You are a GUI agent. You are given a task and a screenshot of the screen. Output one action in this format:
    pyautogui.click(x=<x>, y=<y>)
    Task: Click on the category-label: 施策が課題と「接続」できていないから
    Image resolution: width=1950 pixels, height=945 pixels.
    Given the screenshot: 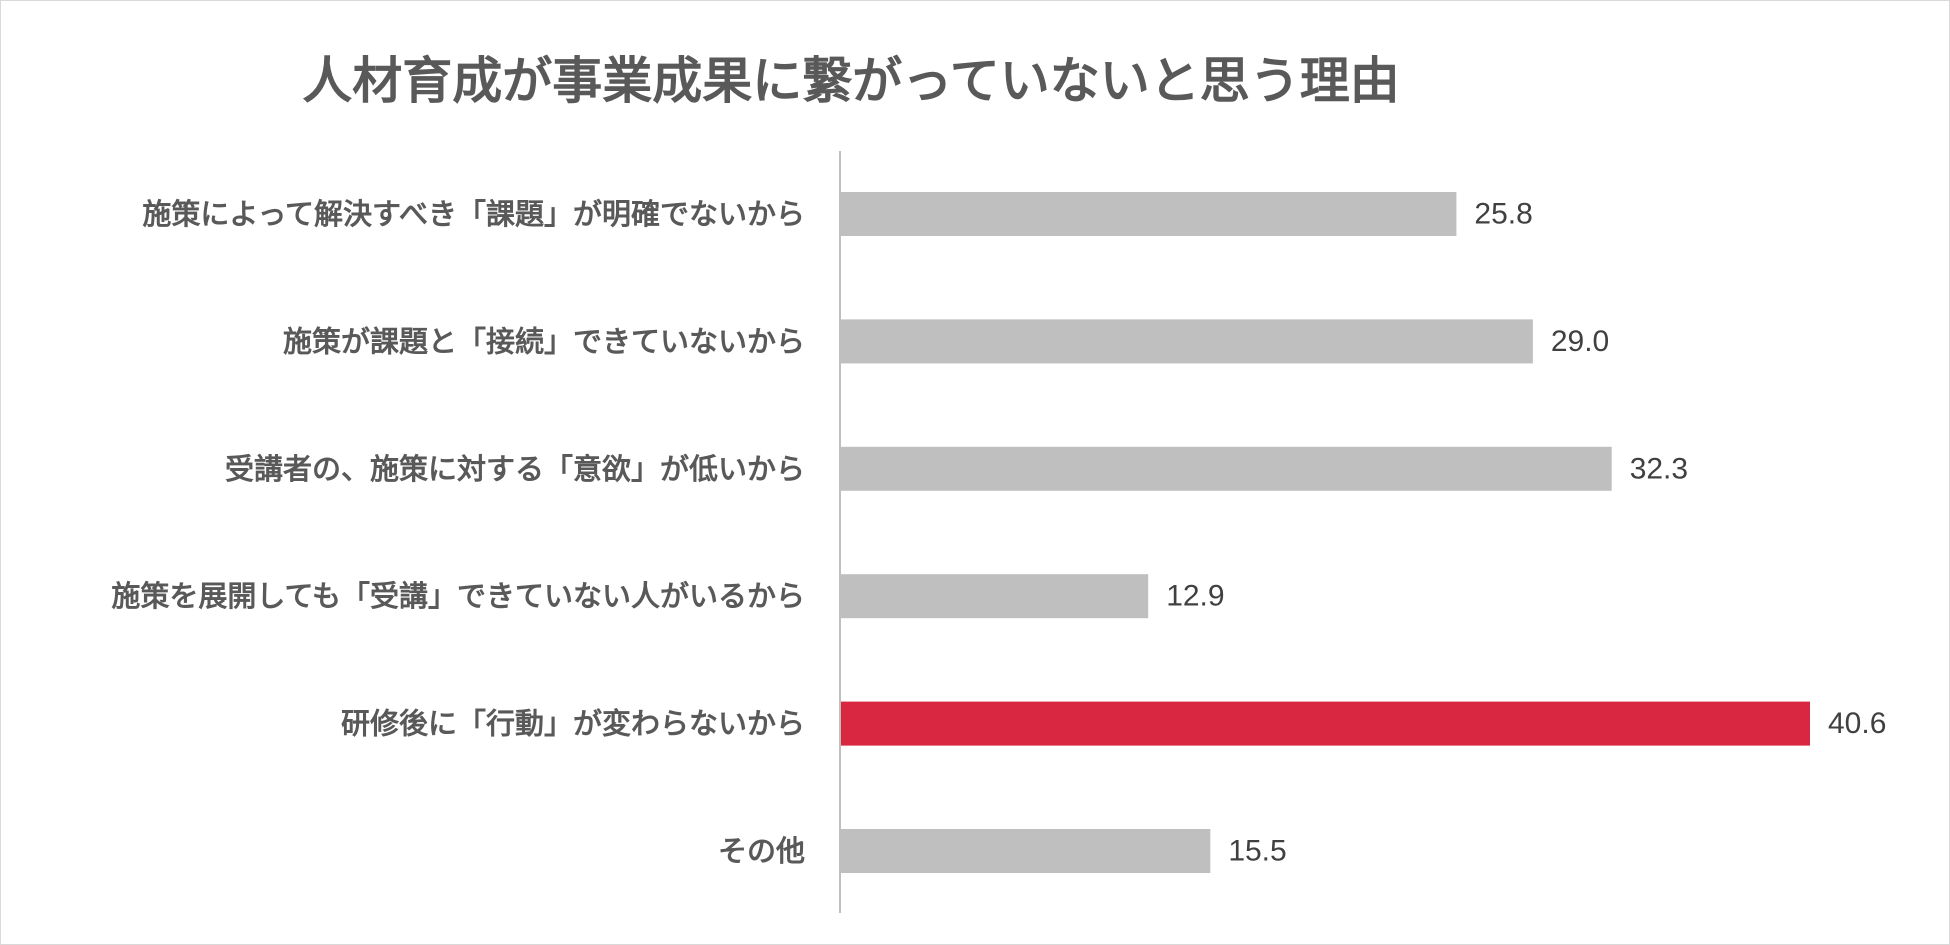 What is the action you would take?
    pyautogui.click(x=544, y=341)
    